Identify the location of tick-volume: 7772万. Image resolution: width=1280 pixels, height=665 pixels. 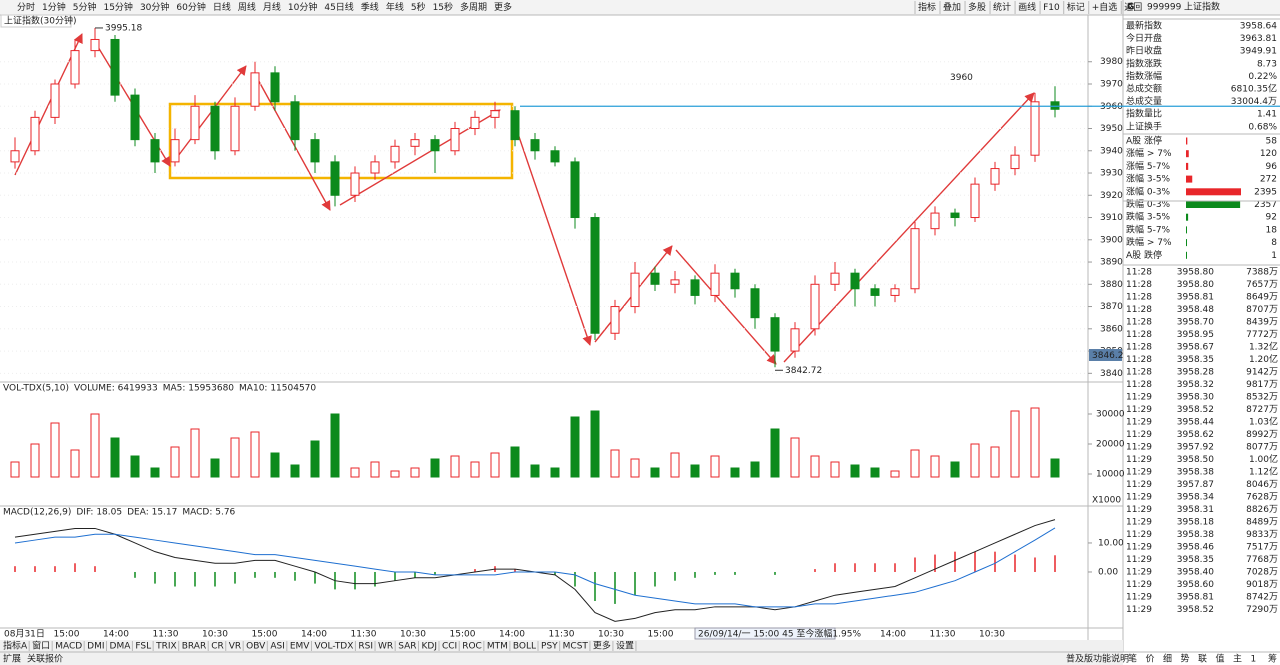
(1262, 335).